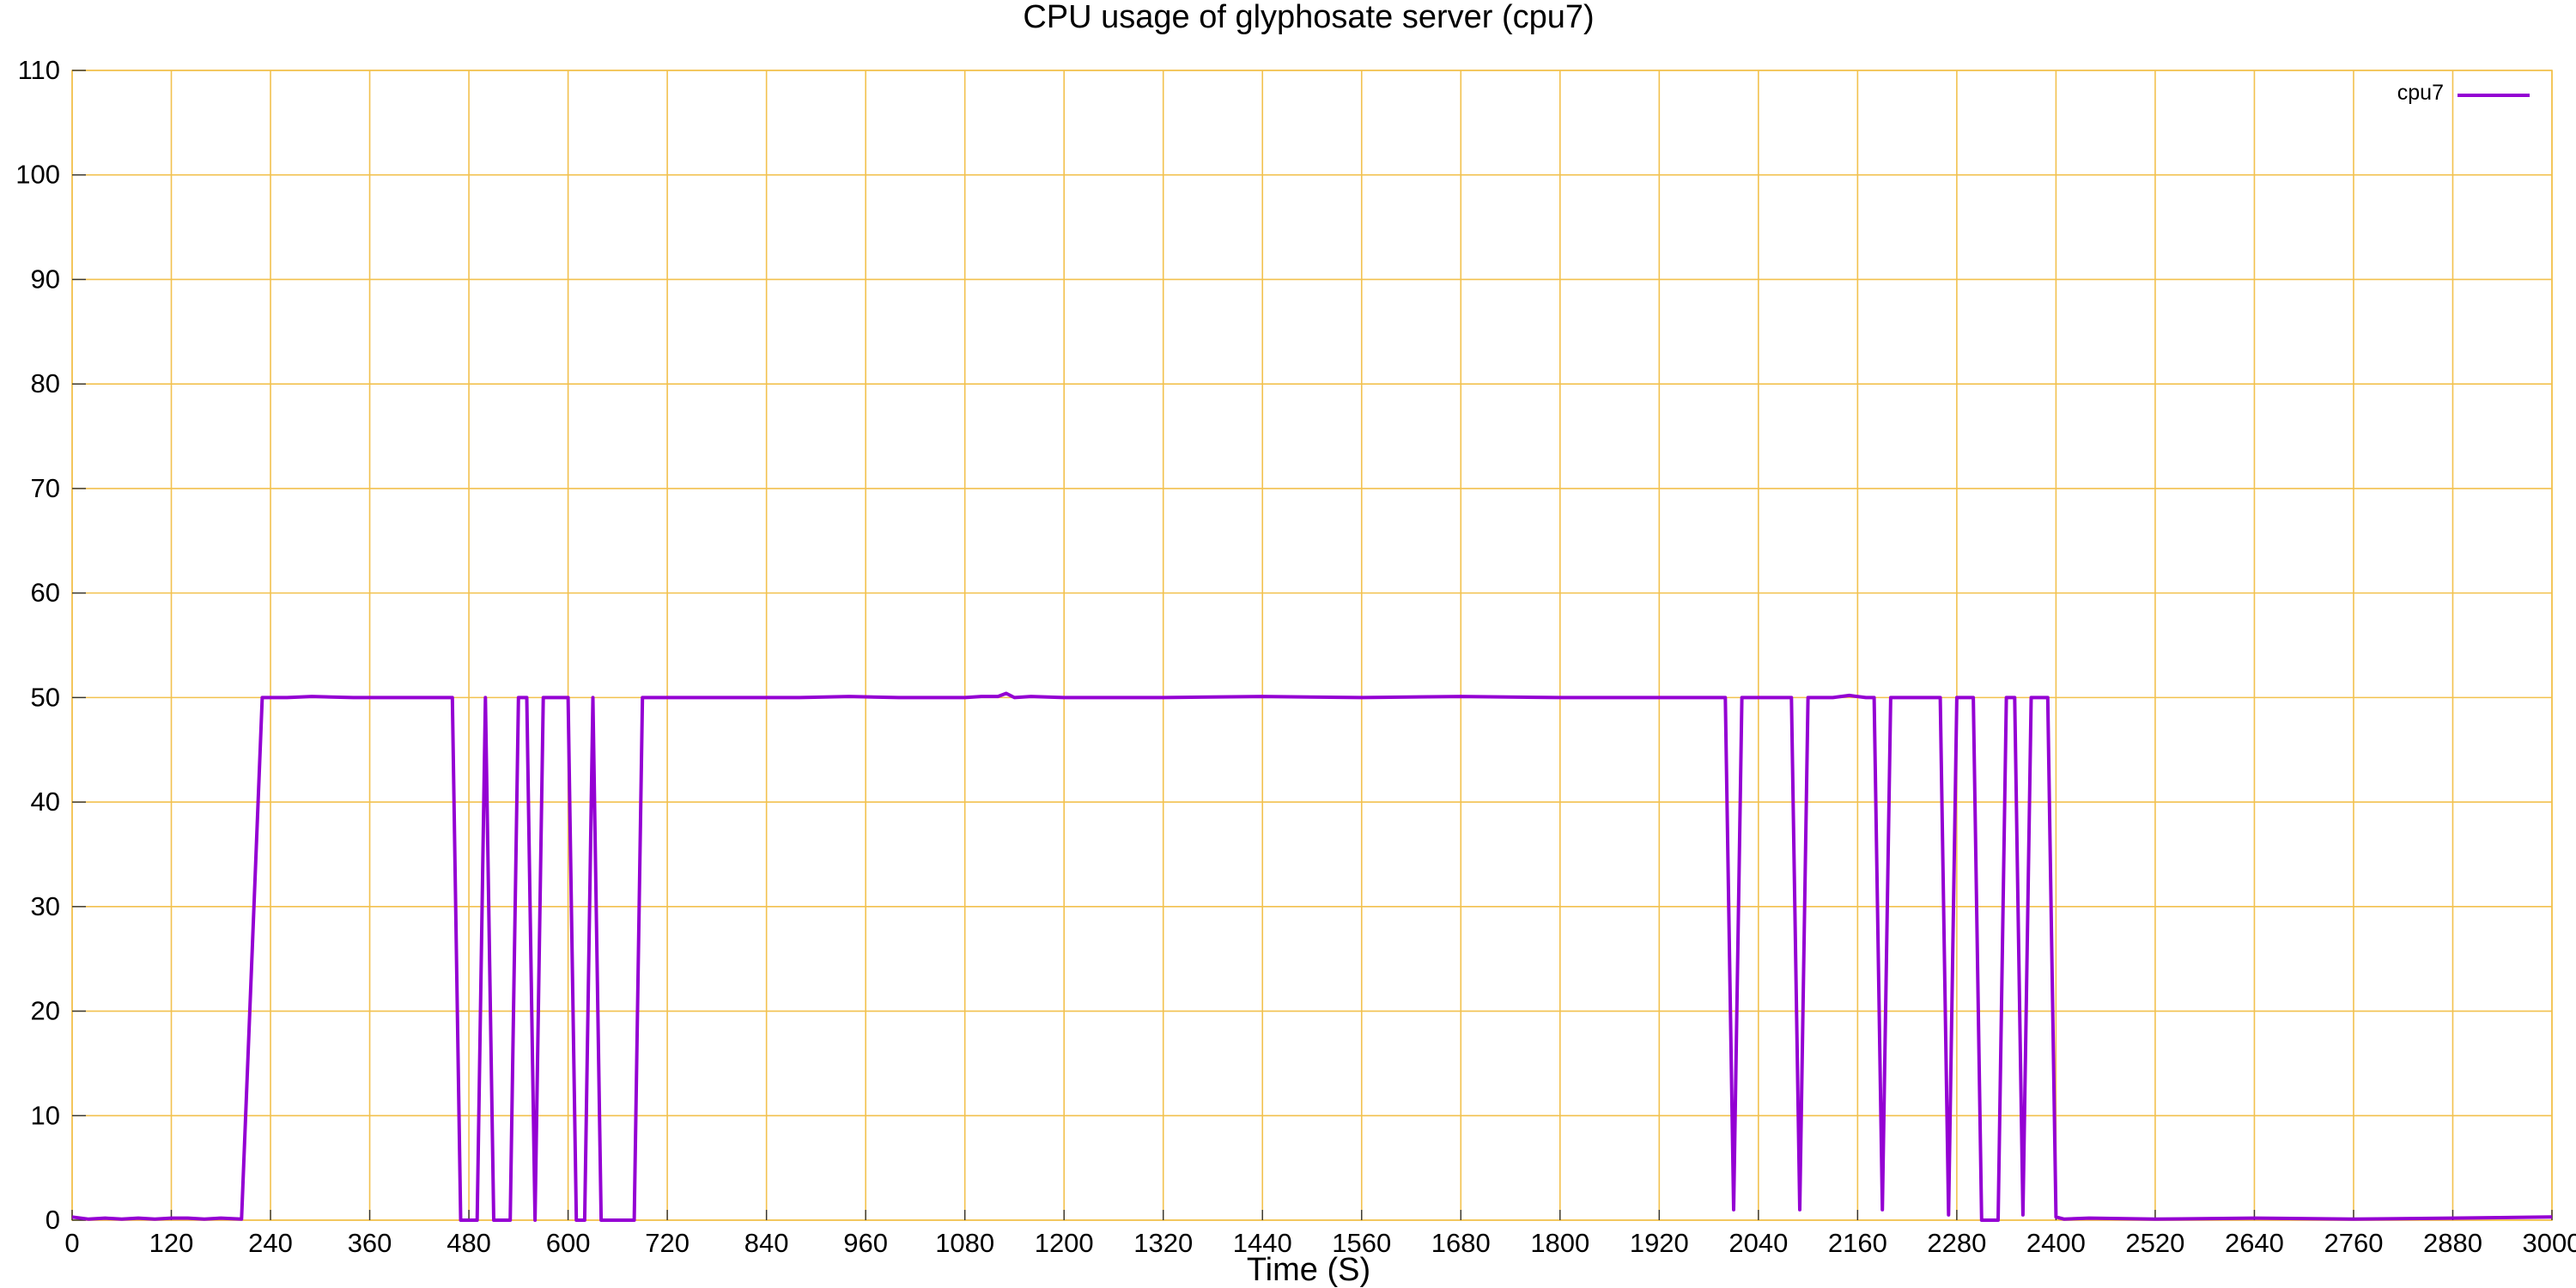 The image size is (2576, 1288). What do you see at coordinates (45, 802) in the screenshot?
I see `y-tick-label: 40` at bounding box center [45, 802].